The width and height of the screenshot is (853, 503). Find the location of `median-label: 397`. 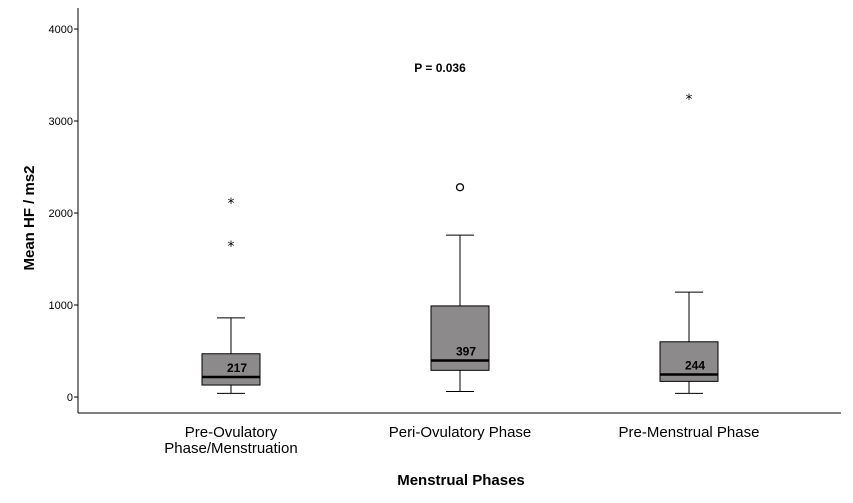

median-label: 397 is located at coordinates (466, 351).